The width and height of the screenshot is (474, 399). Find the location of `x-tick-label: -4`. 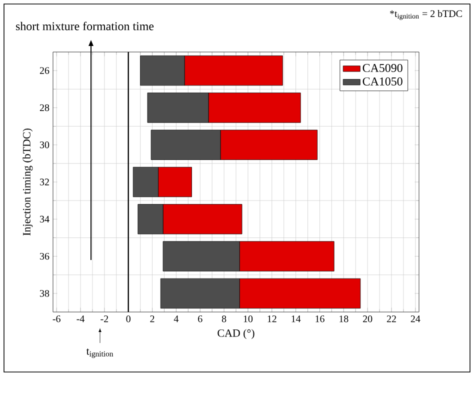

x-tick-label: -4 is located at coordinates (80, 319).